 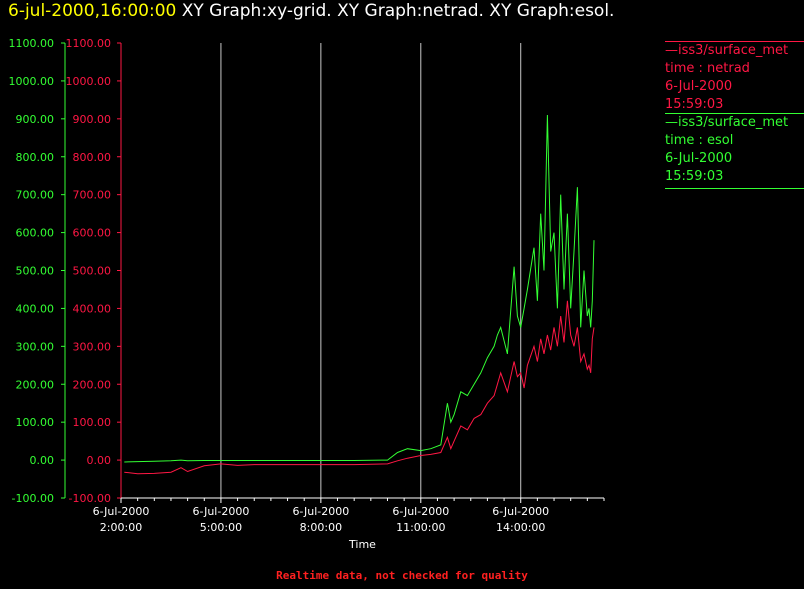 I want to click on y-tick-label-netrad: 500.00, so click(x=92, y=271).